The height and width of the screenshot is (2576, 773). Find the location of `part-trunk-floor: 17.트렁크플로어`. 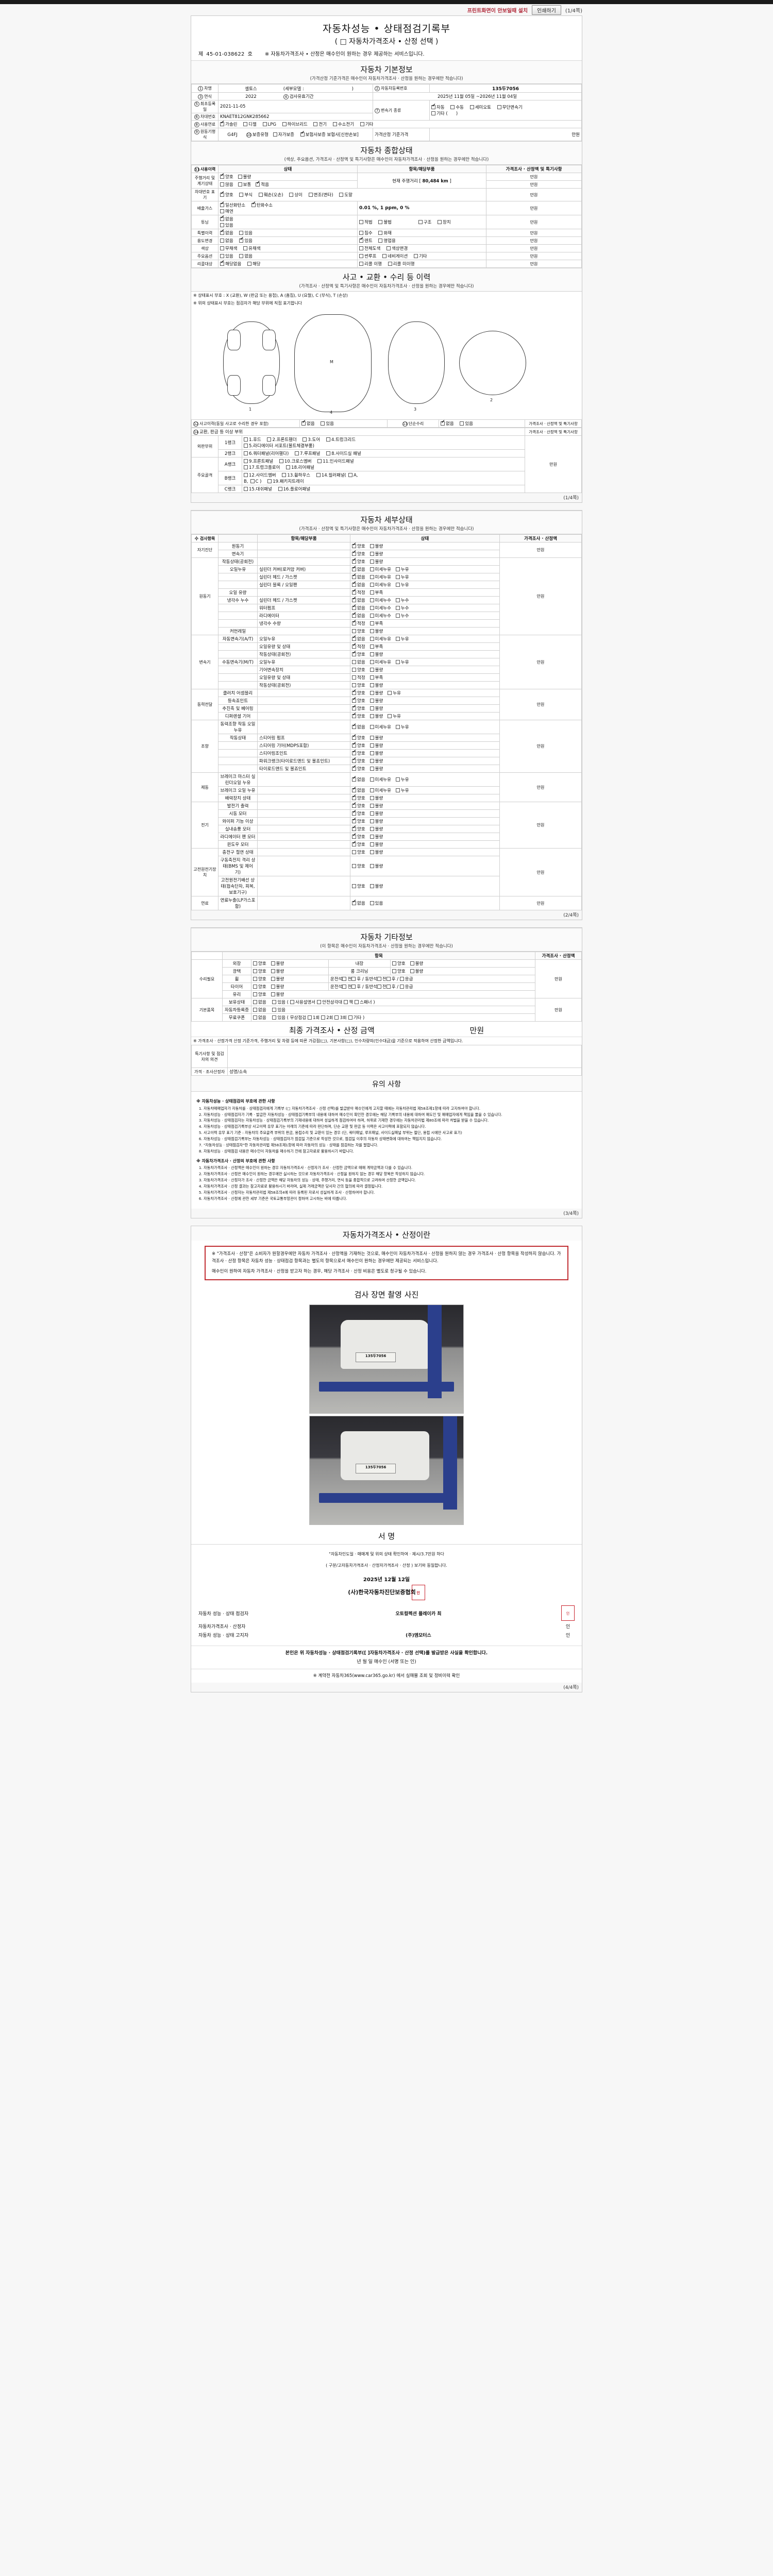

part-trunk-floor: 17.트렁크플로어 is located at coordinates (262, 467).